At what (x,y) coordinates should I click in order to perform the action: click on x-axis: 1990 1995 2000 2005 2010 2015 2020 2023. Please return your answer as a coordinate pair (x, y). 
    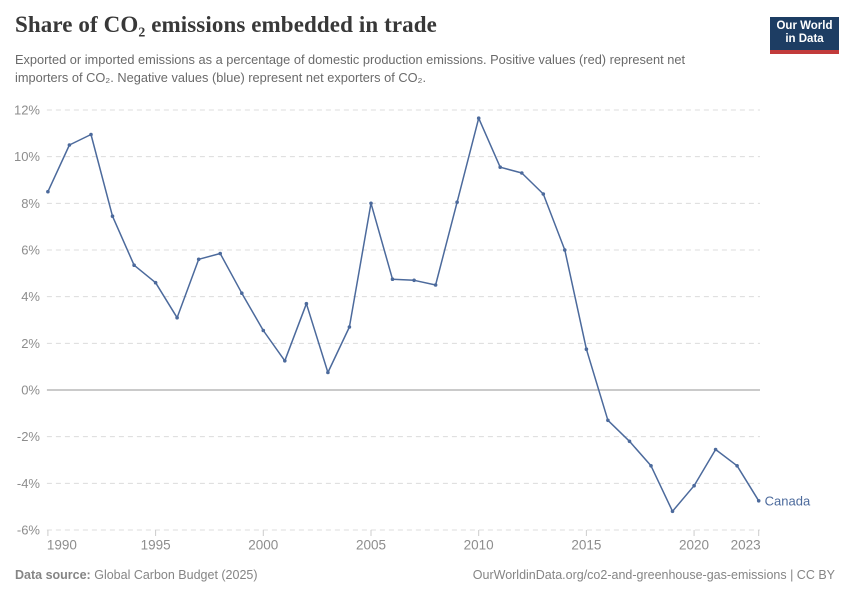
    Looking at the image, I should click on (404, 540).